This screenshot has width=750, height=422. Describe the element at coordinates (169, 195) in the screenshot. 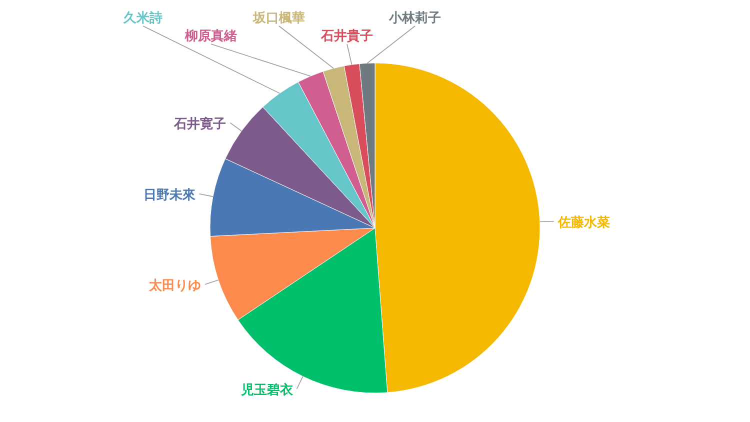

I see `slice-label: 日野未來` at that location.